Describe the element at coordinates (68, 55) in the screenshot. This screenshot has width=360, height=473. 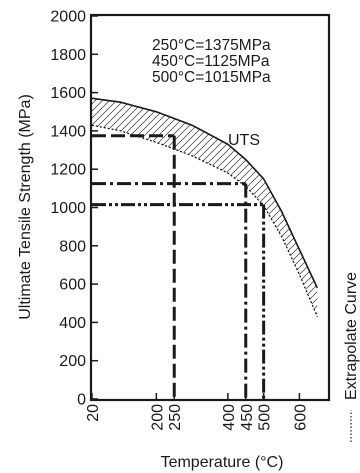
I see `y-tick-label-1800: 1800` at that location.